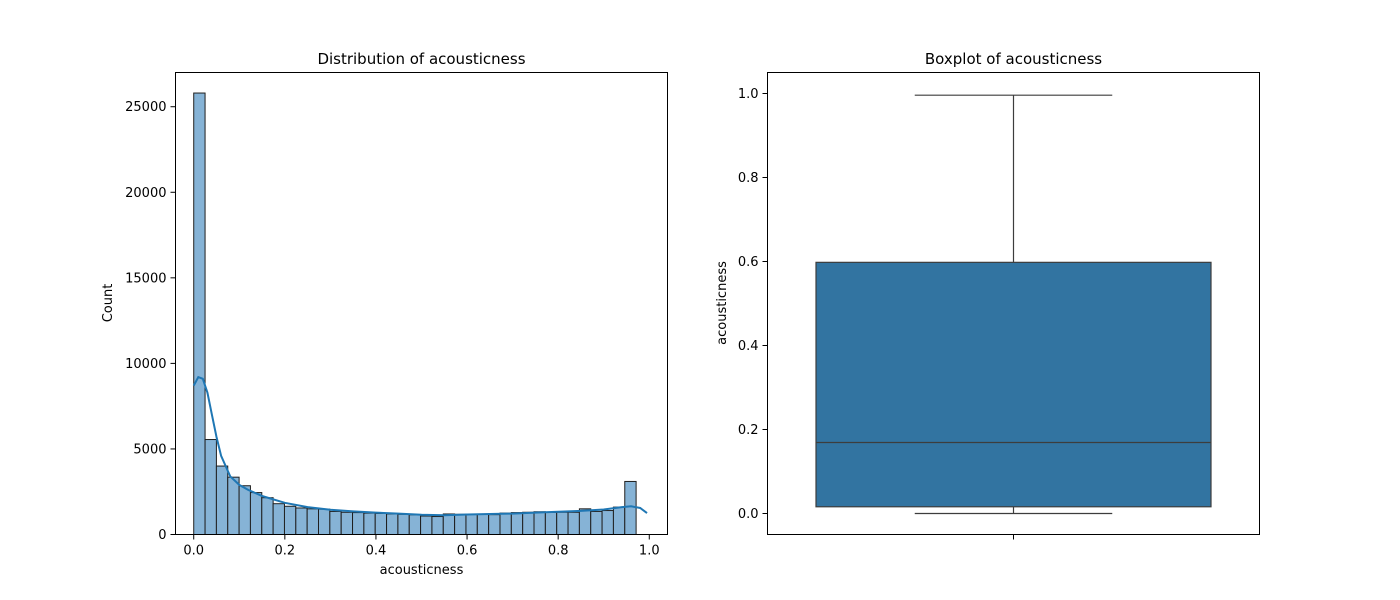 The image size is (1400, 600). What do you see at coordinates (722, 303) in the screenshot?
I see `boxplot-y-label: acousticness` at bounding box center [722, 303].